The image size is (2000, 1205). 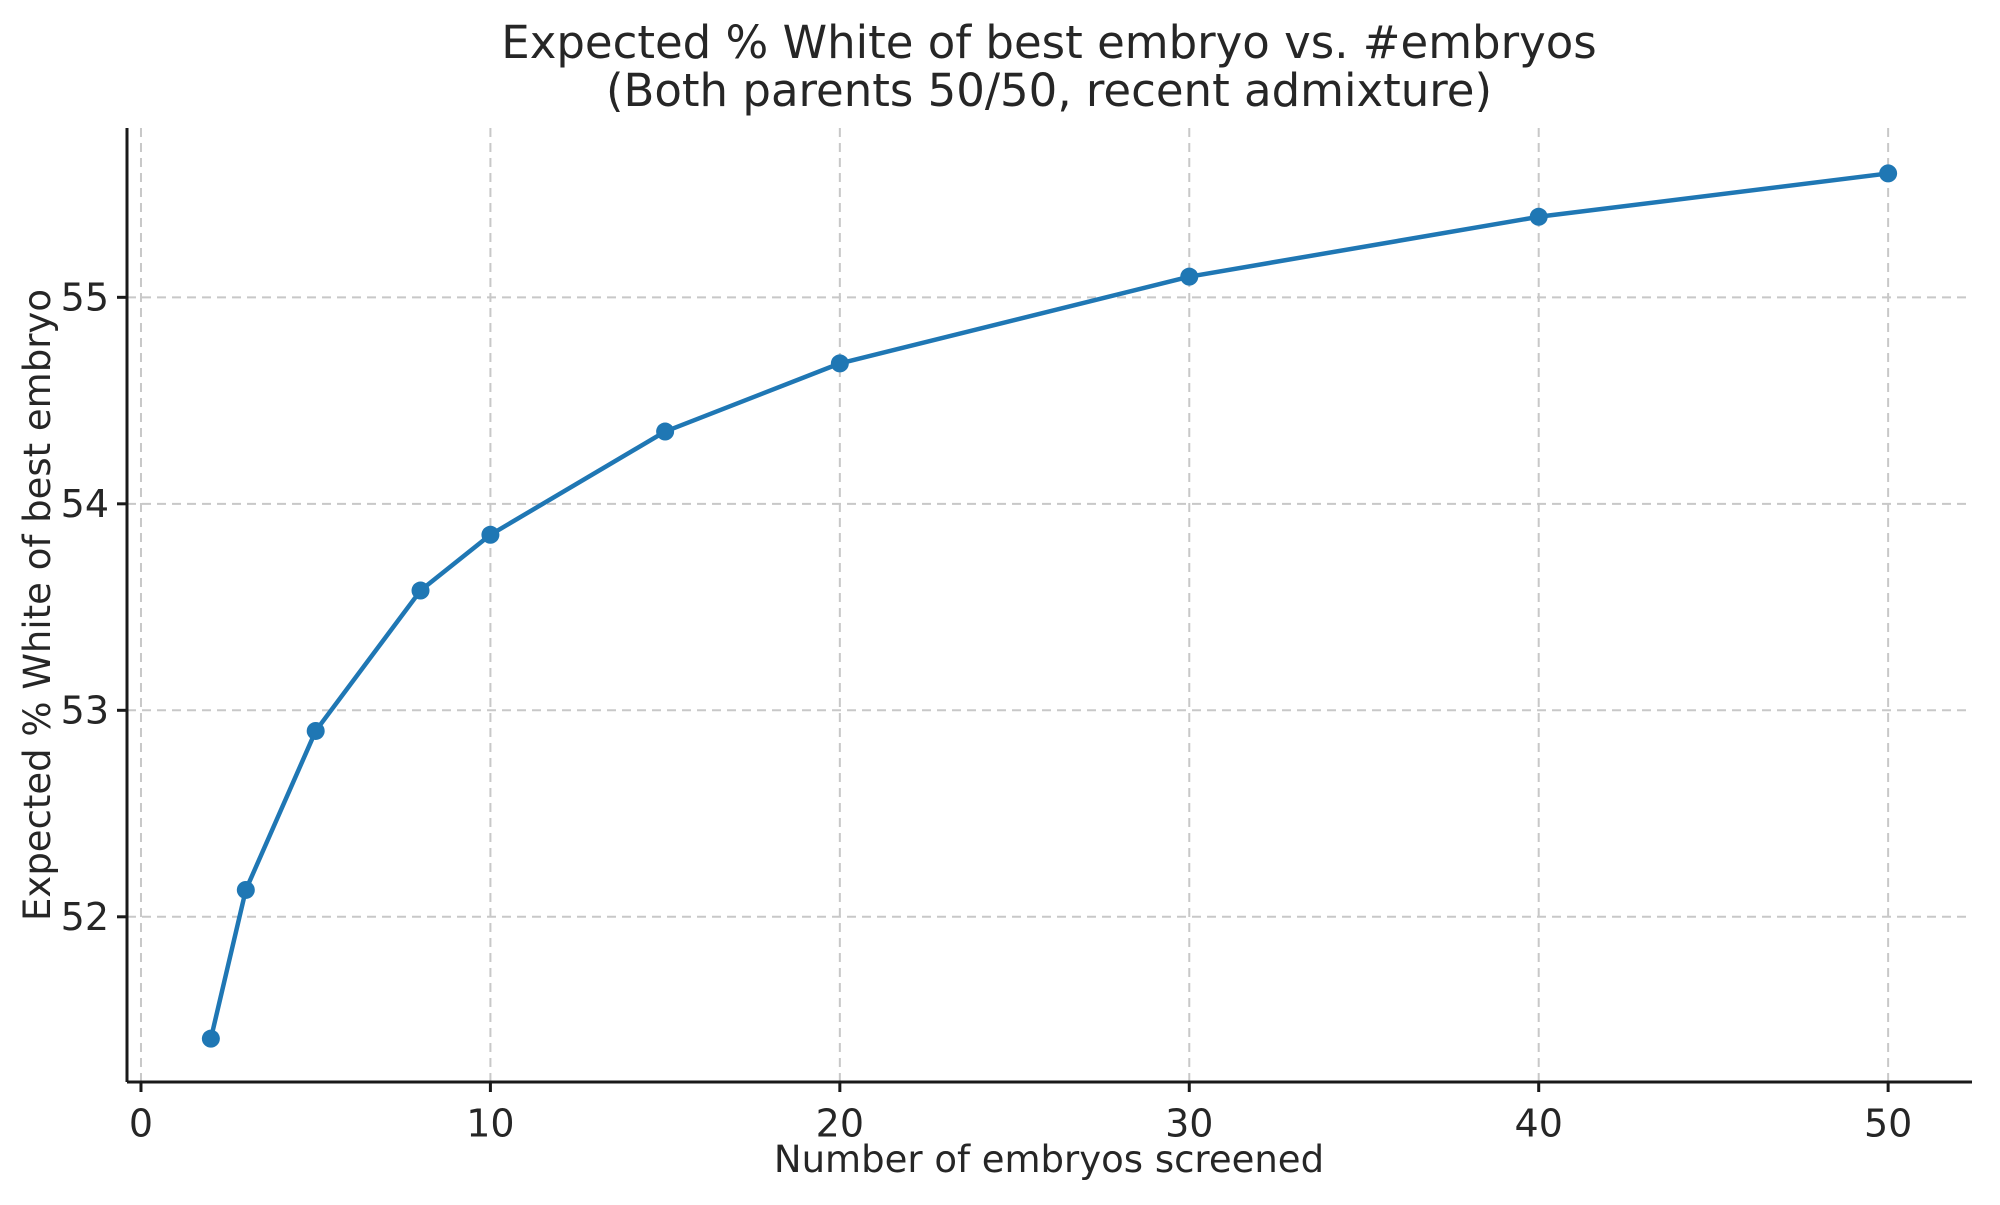 I want to click on x-tick-label: 30, so click(x=1189, y=1123).